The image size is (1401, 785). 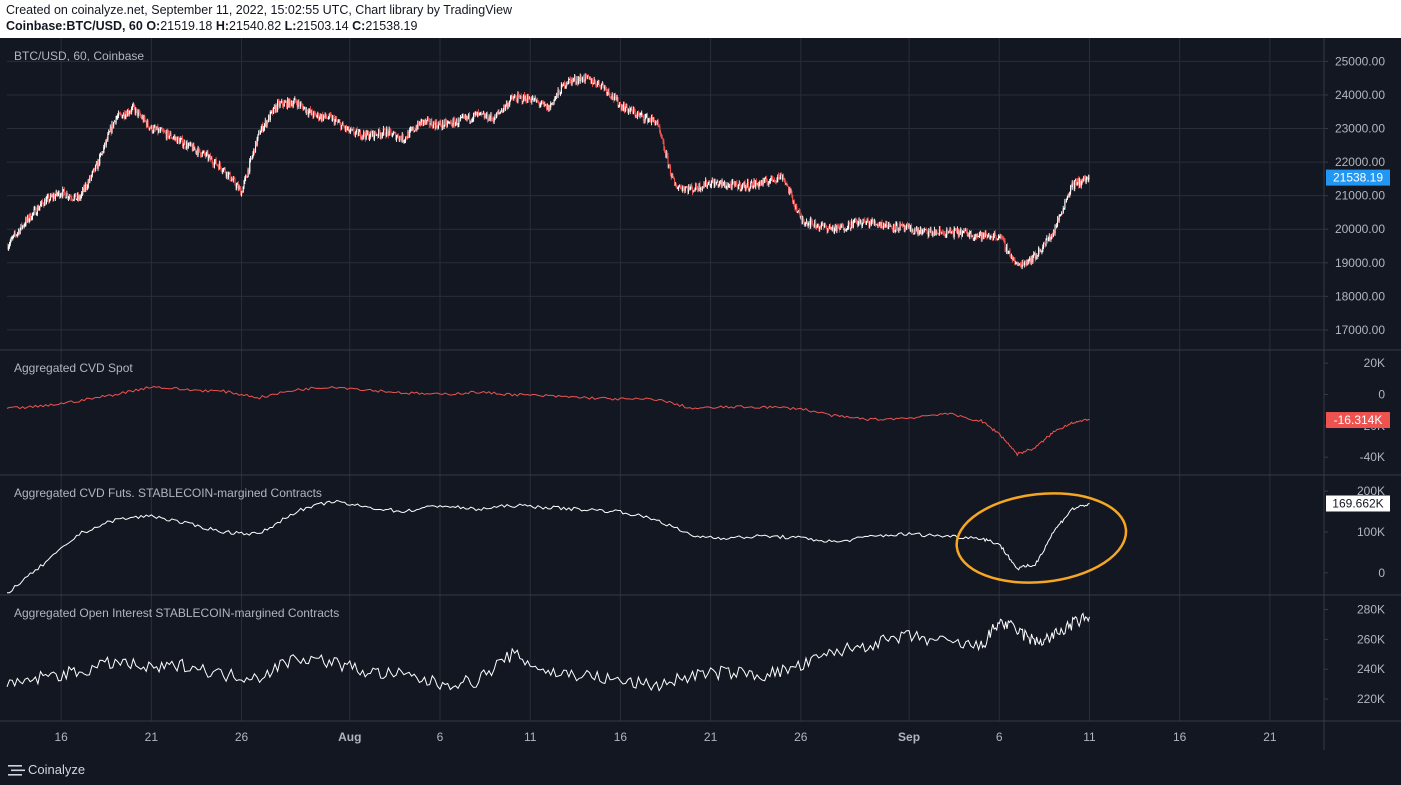 What do you see at coordinates (74, 26) in the screenshot?
I see `symbol-label: Coinbase:BTC/USD, 60` at bounding box center [74, 26].